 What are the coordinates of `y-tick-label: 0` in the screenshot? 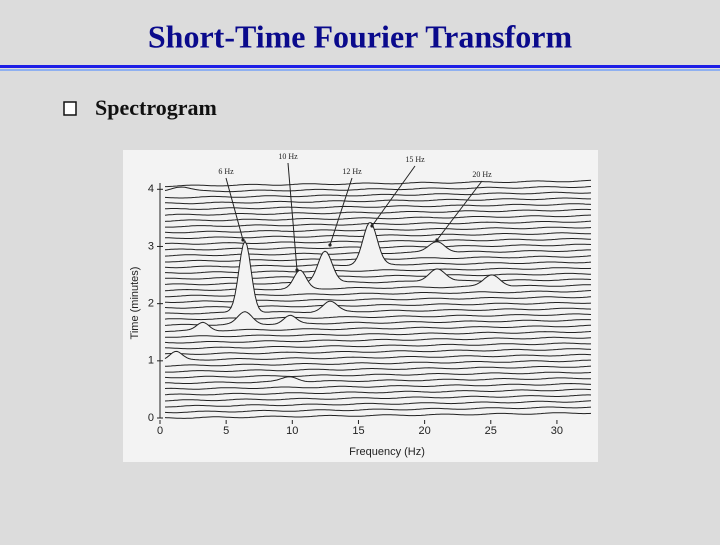 It's located at (151, 418).